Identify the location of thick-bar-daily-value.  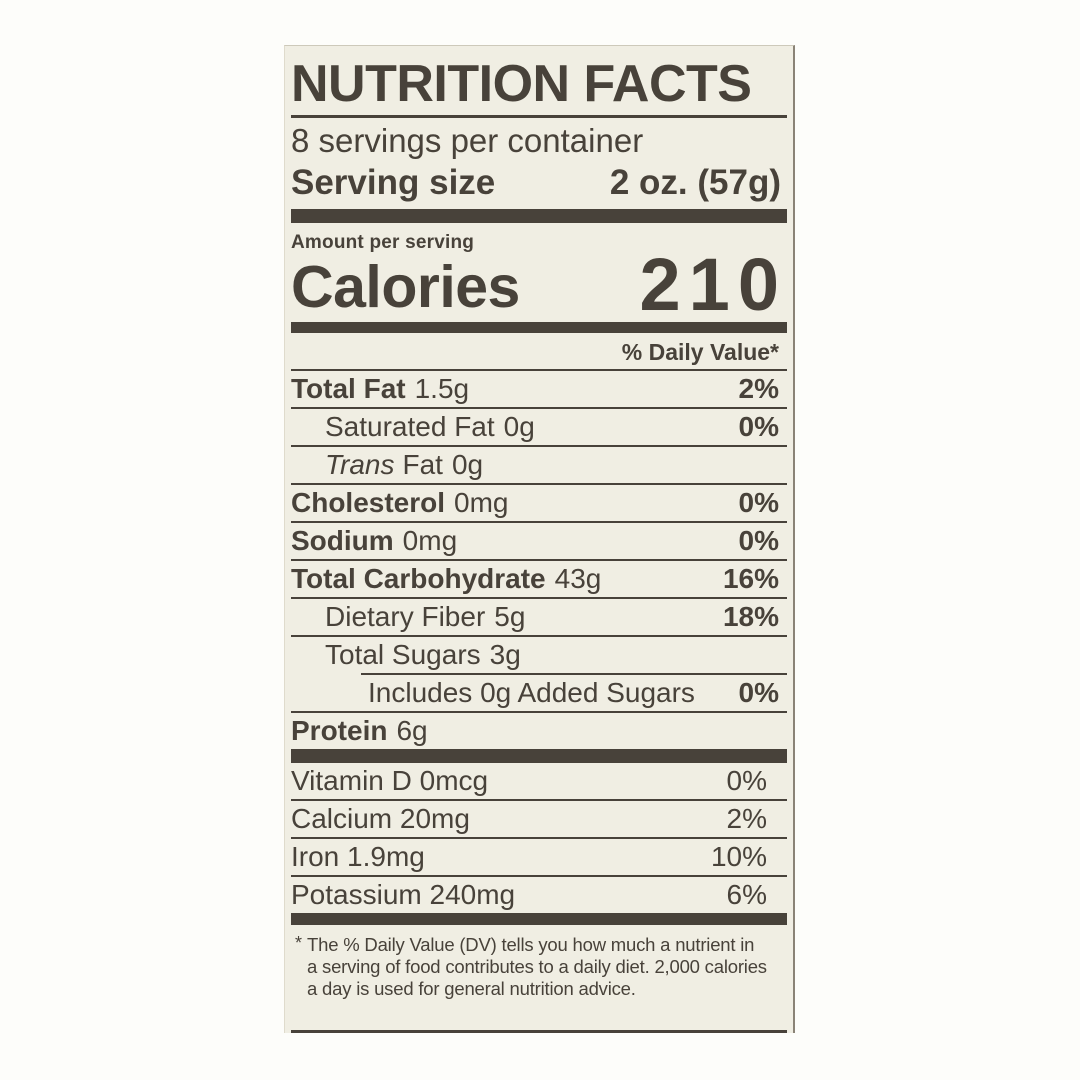
(539, 327).